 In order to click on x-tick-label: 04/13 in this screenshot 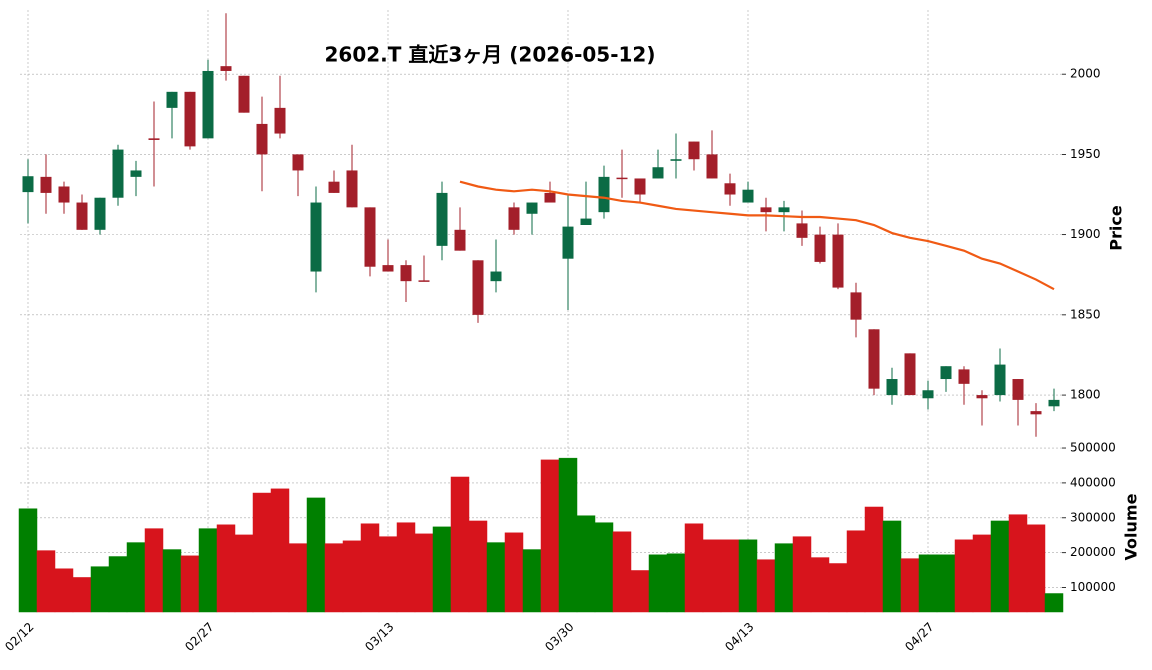, I will do `click(739, 637)`.